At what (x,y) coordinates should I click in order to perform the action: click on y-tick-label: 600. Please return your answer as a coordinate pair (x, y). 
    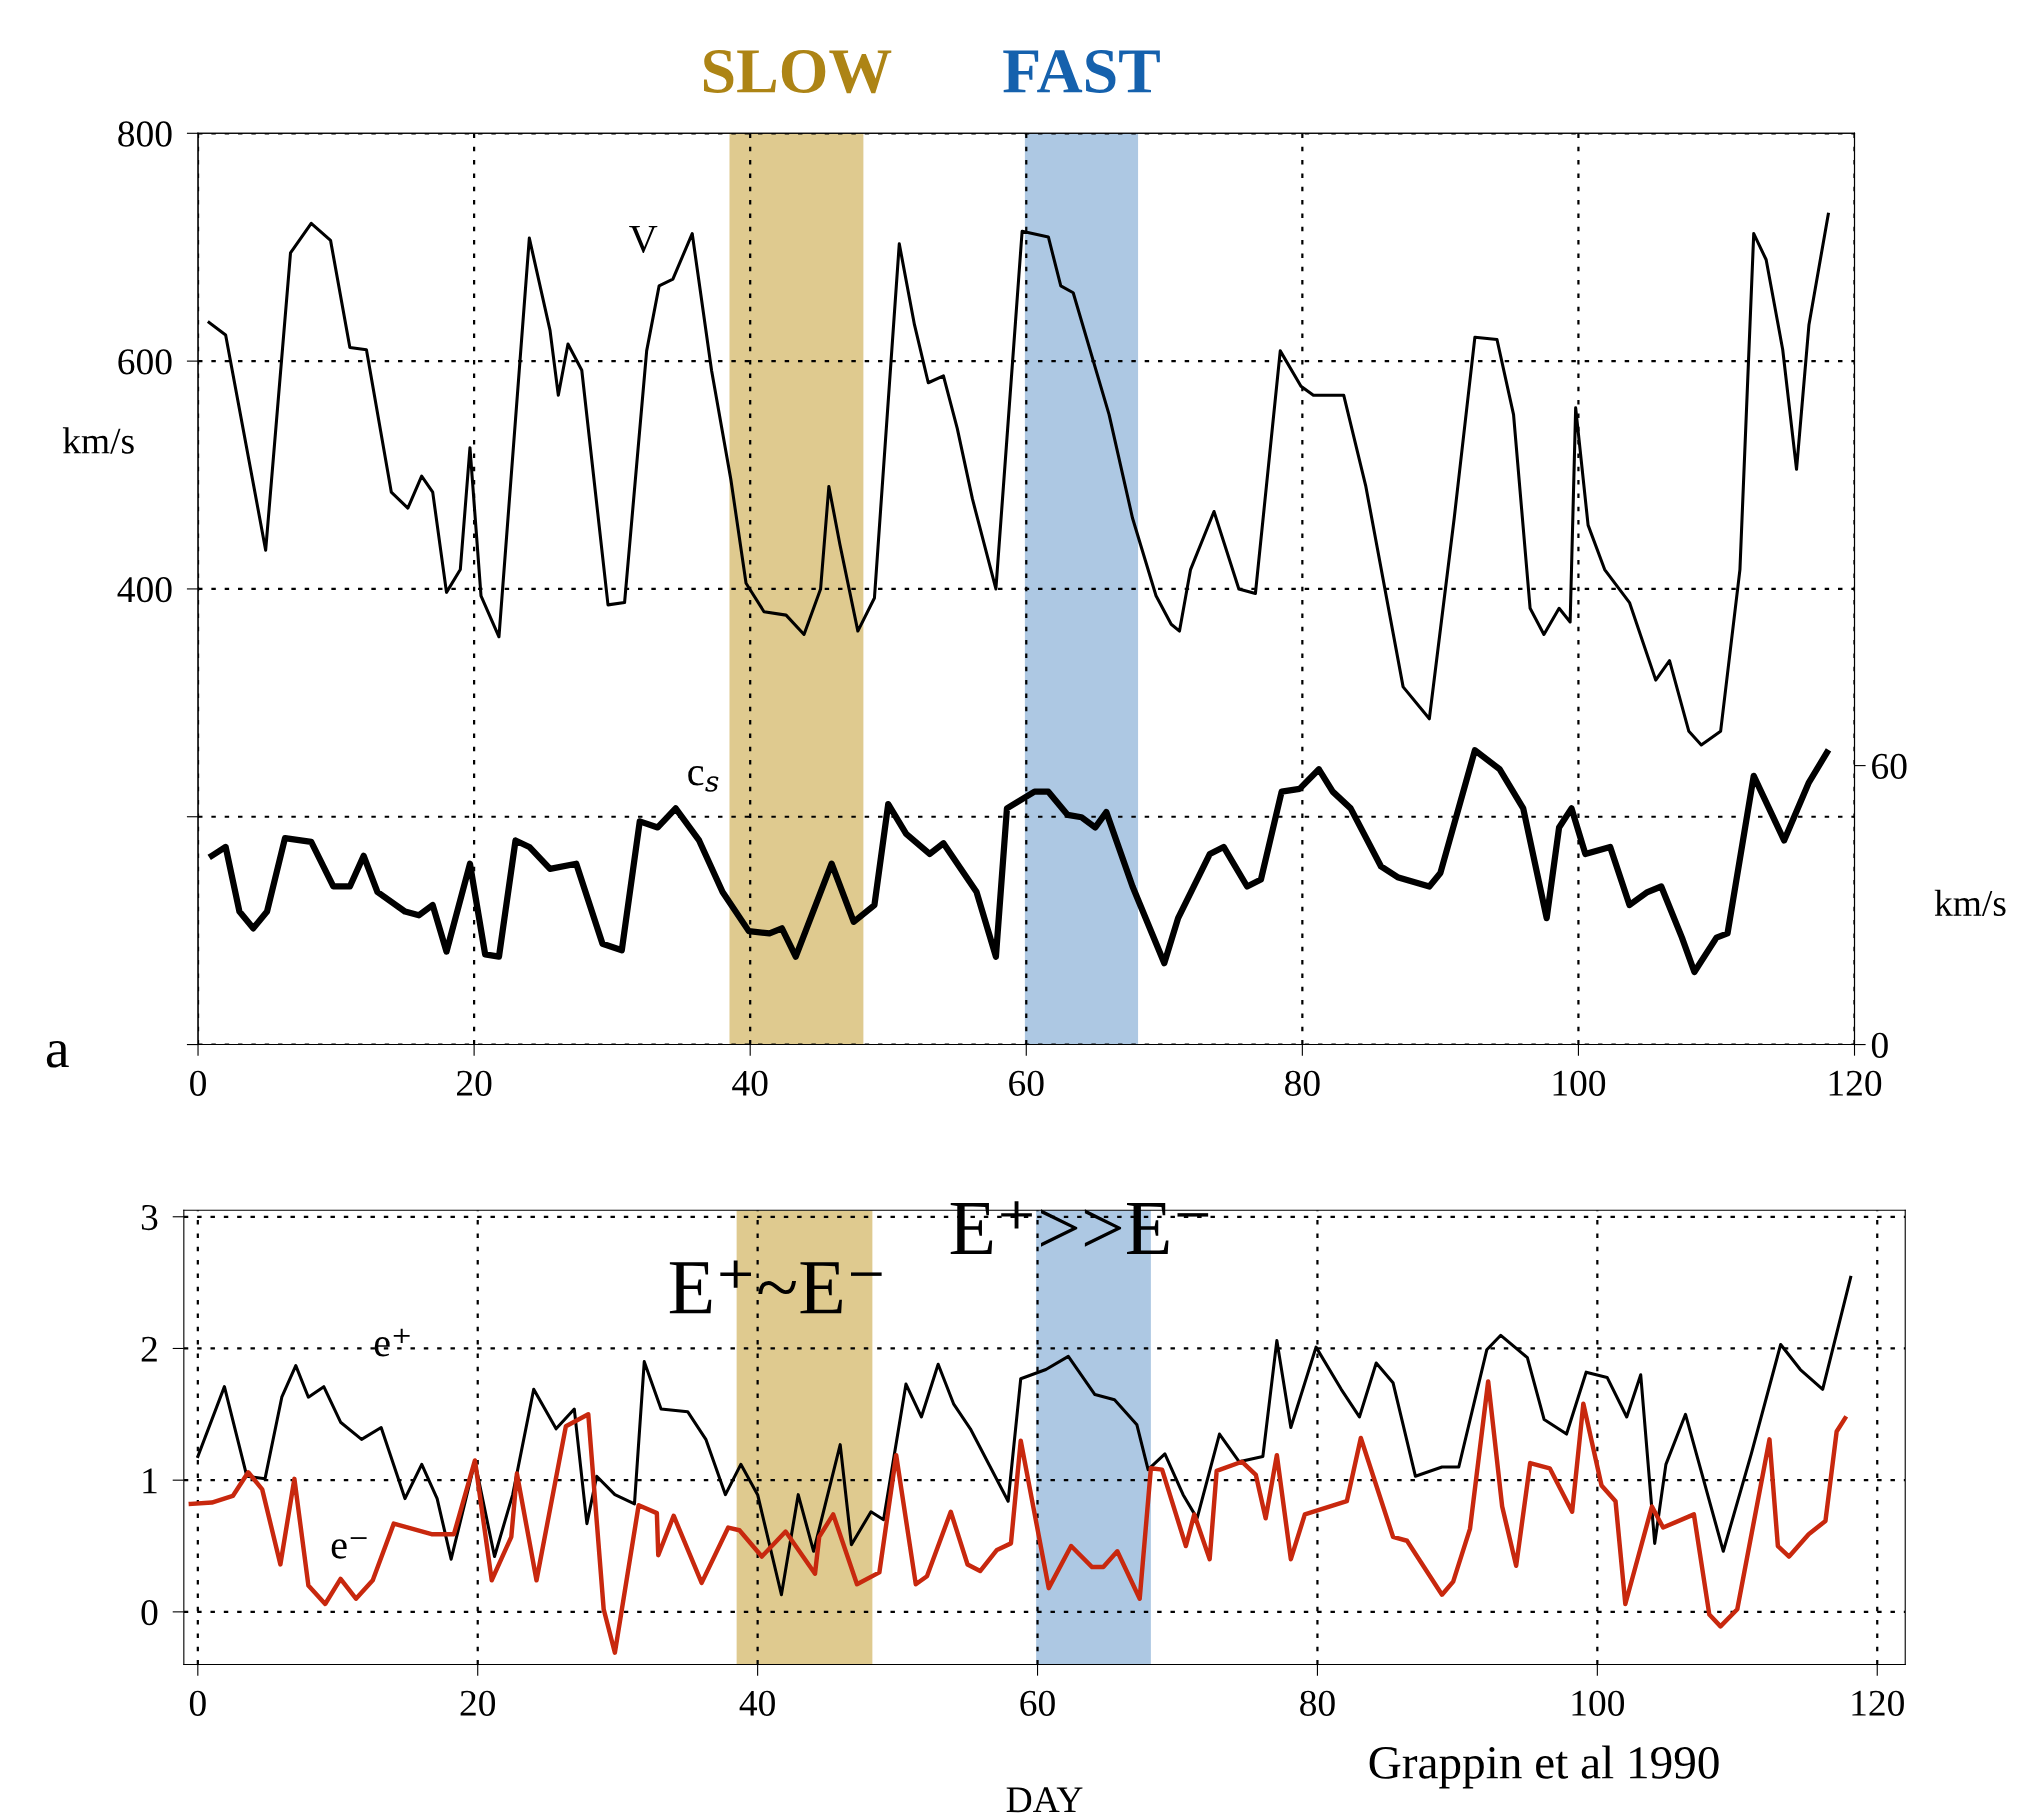
    Looking at the image, I should click on (145, 362).